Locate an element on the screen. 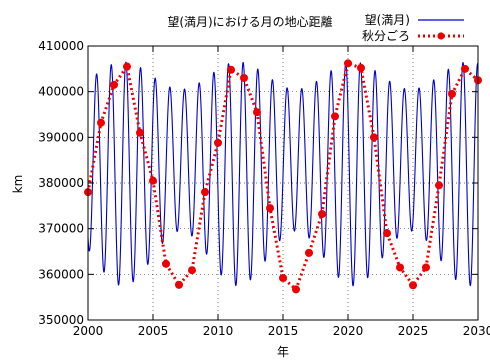 The height and width of the screenshot is (360, 490). y-tick-label: 400000 is located at coordinates (61, 92).